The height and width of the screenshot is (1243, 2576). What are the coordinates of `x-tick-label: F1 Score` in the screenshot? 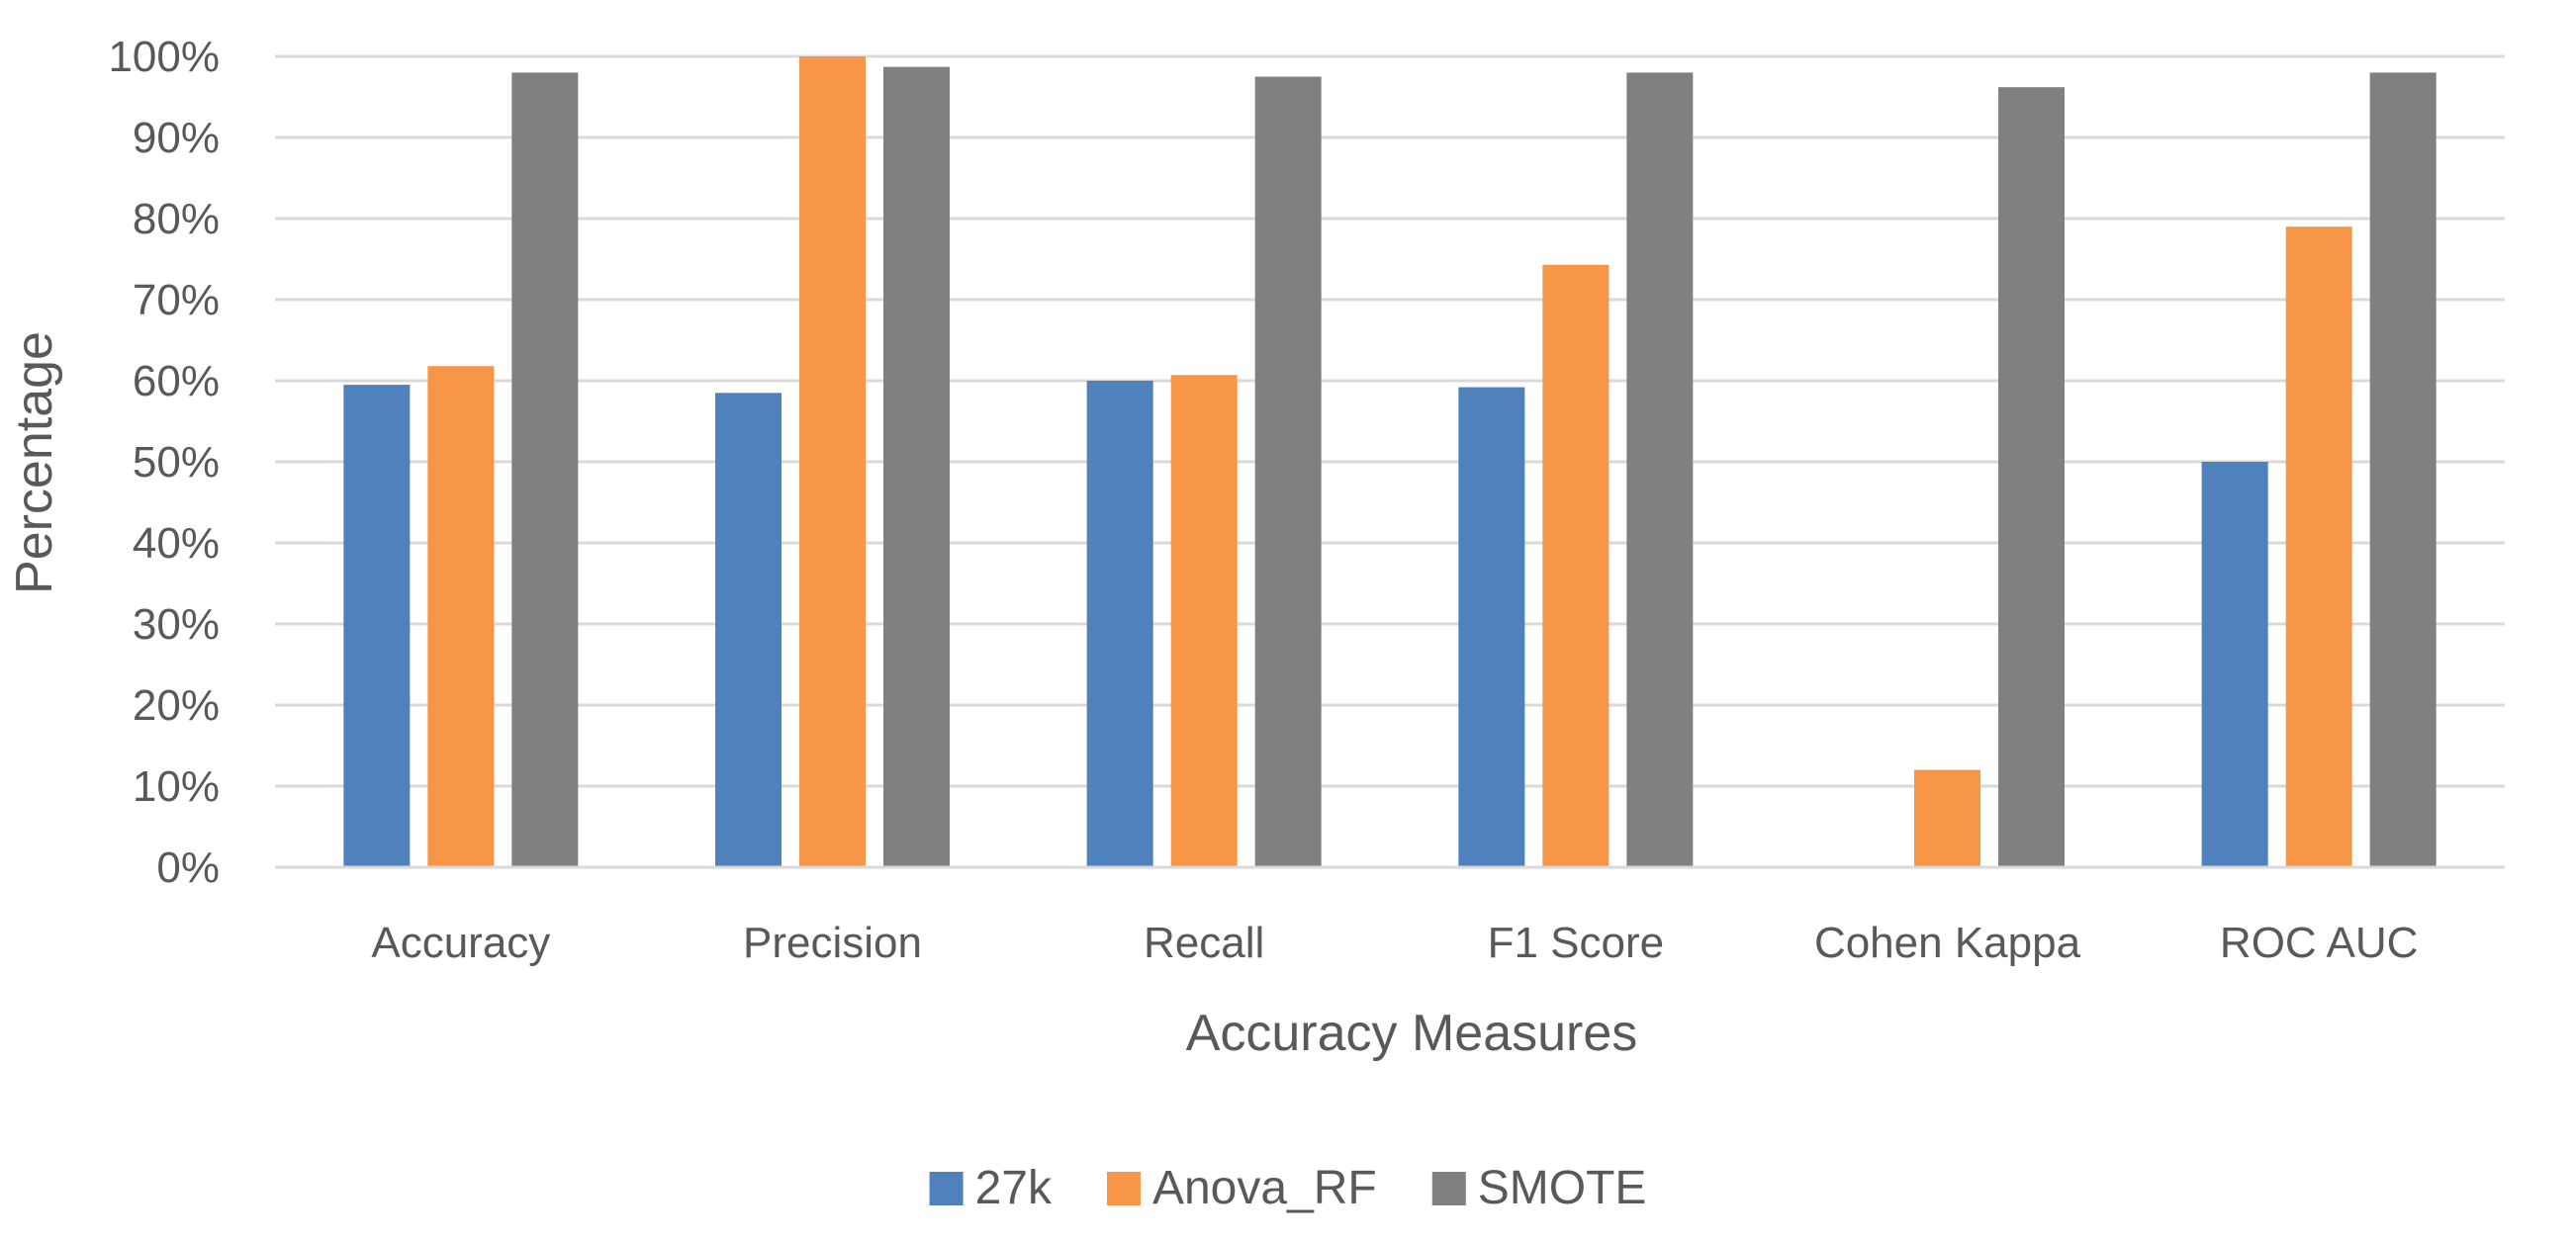 It's located at (1576, 943).